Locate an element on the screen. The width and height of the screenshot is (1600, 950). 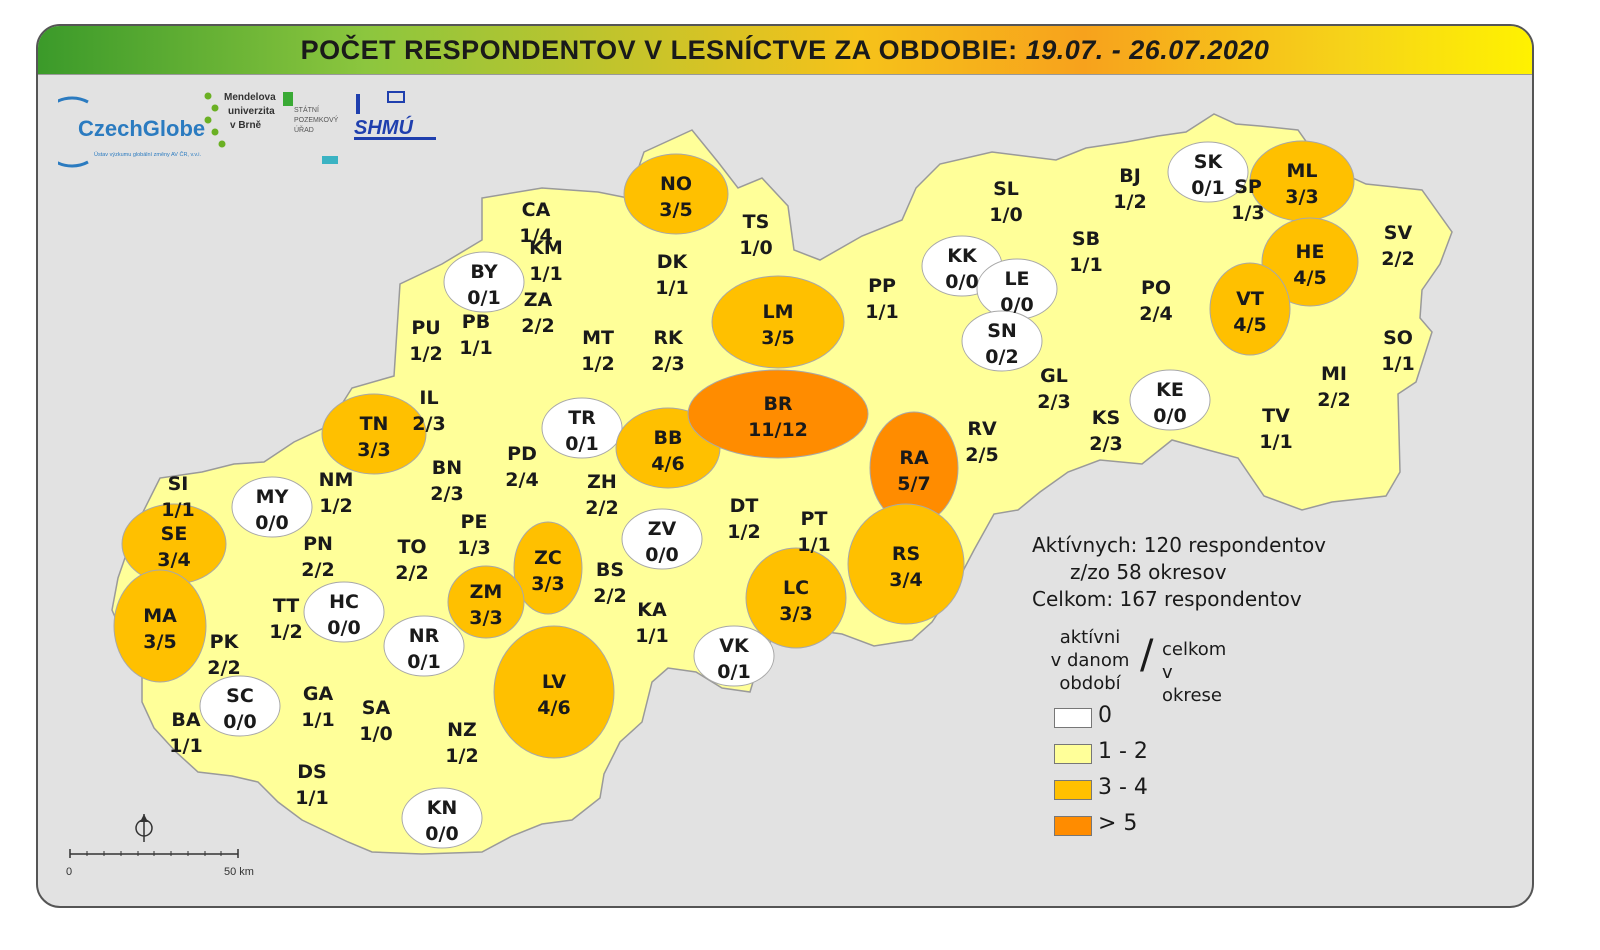
district-value-zv: 0/0 is located at coordinates (661, 555).